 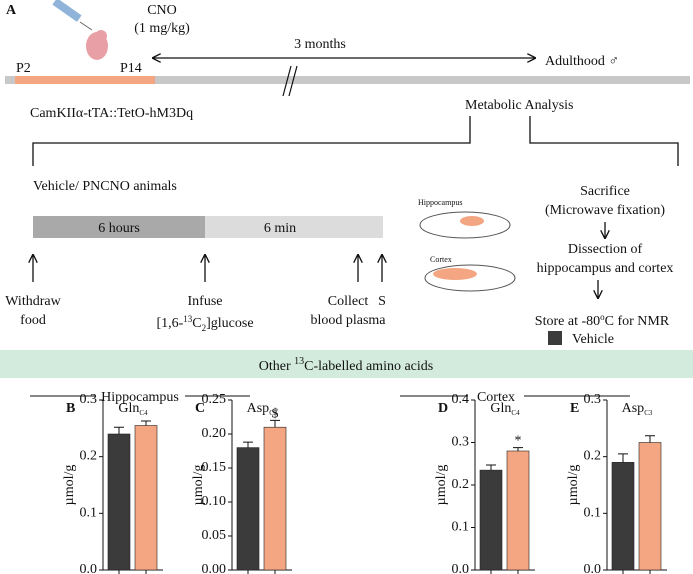 What do you see at coordinates (519, 105) in the screenshot?
I see `metabolic-analysis: Metabolic Analysis` at bounding box center [519, 105].